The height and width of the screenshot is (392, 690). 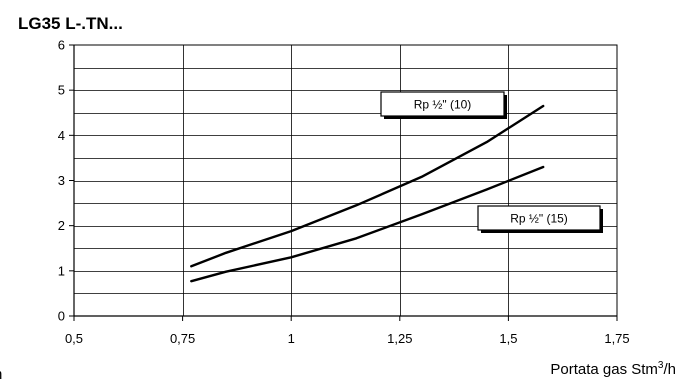 I want to click on x-tick-label: 1,75, so click(x=616, y=338).